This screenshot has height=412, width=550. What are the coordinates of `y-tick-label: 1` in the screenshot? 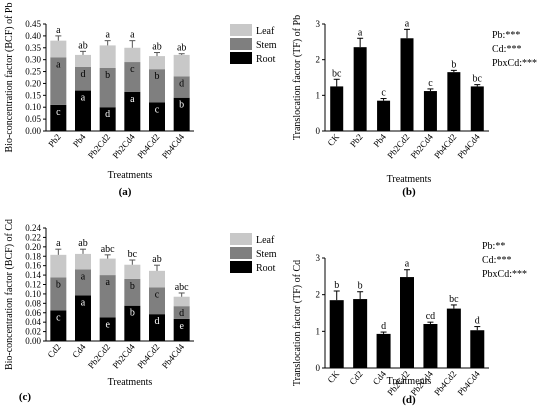 It's located at (318, 331).